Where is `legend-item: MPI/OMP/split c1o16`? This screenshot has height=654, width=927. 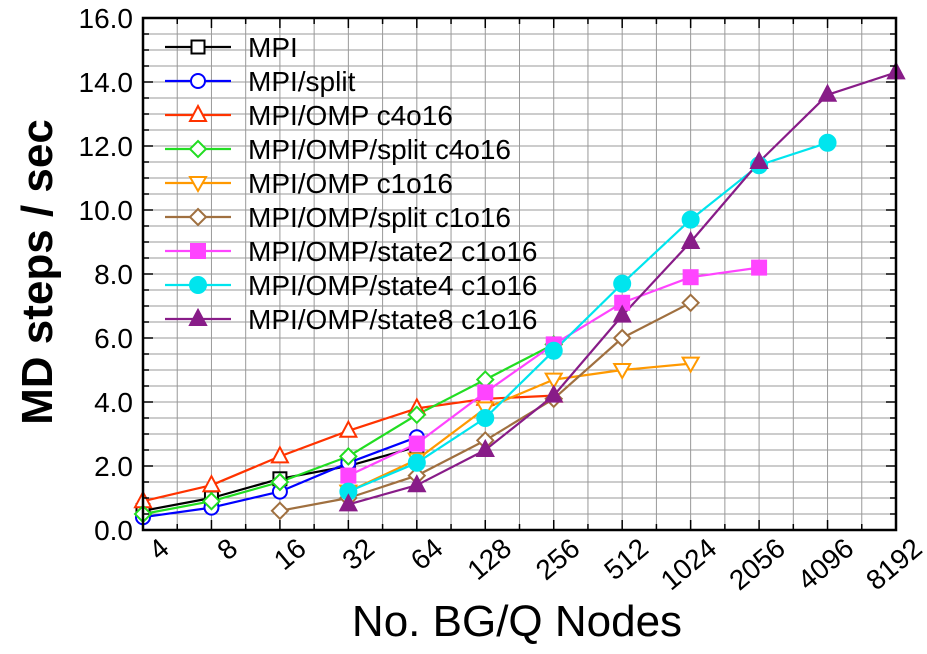 legend-item: MPI/OMP/split c1o16 is located at coordinates (338, 217).